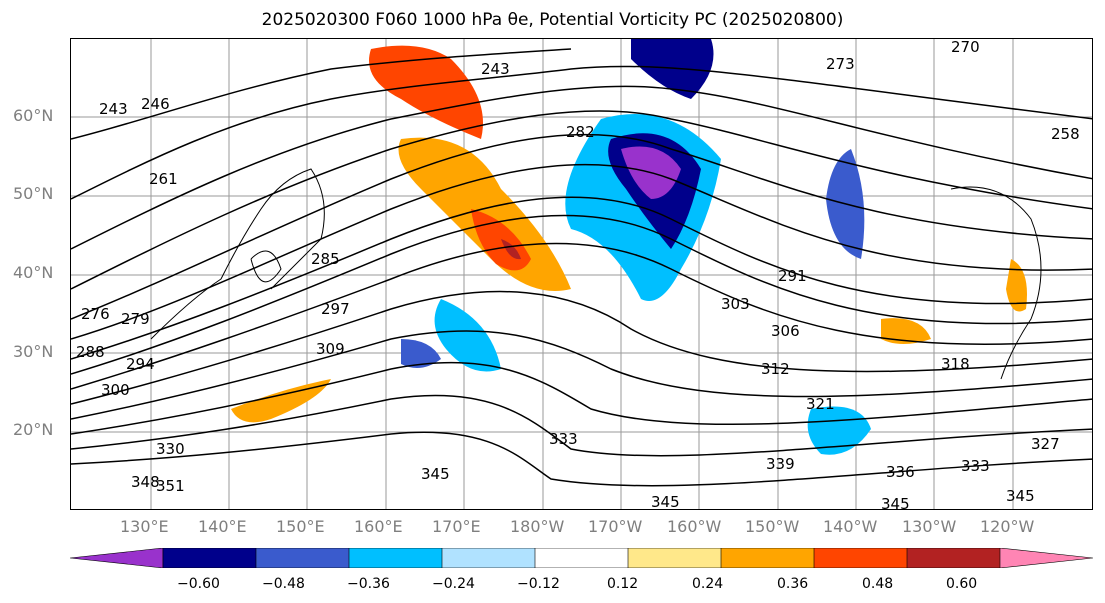 This screenshot has height=603, width=1105. I want to click on colorbar-tick: −0.48, so click(283, 584).